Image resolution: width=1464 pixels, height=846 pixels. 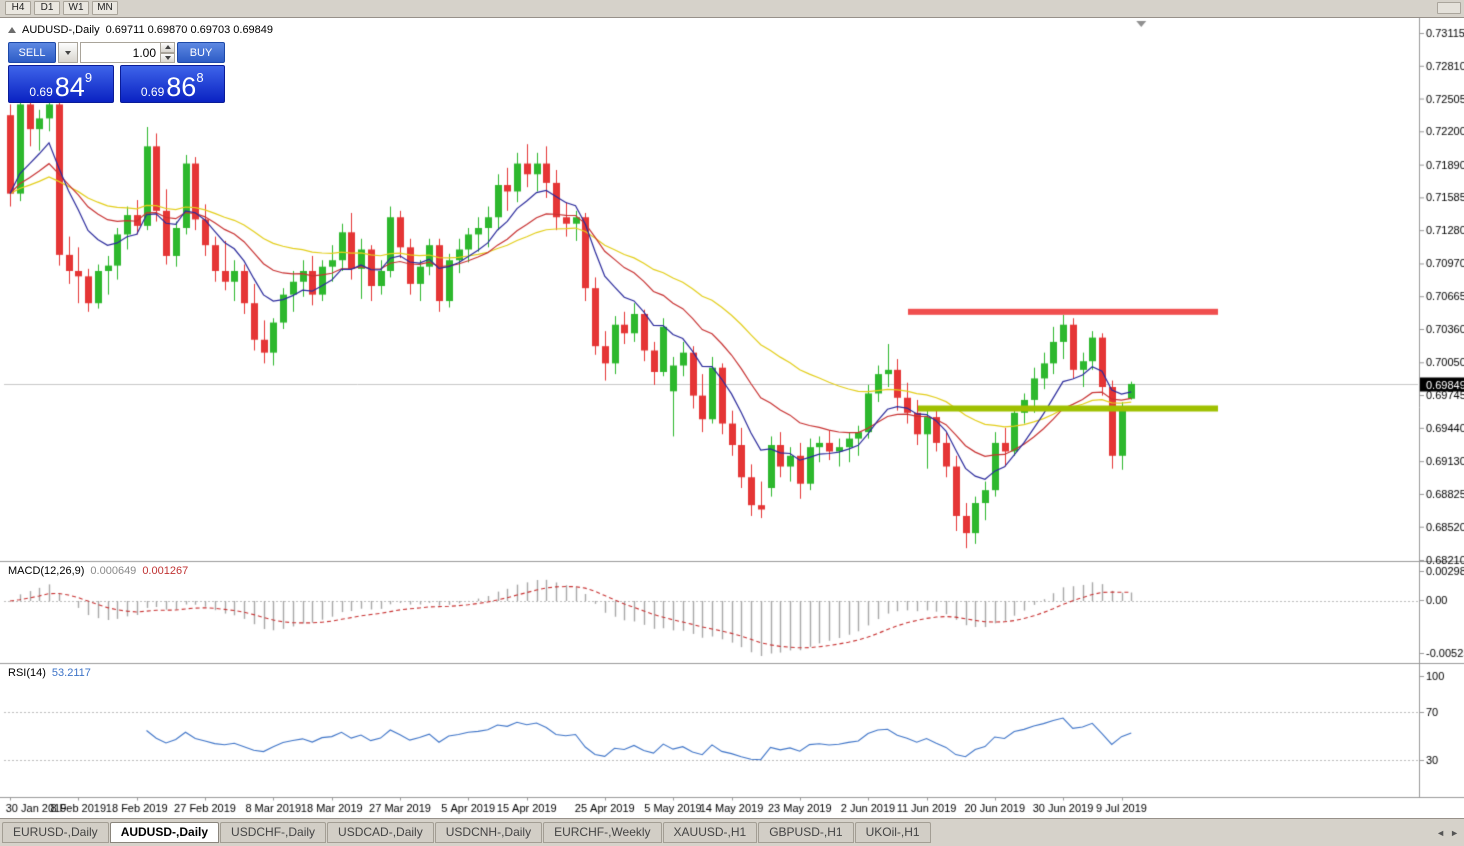 What do you see at coordinates (380, 832) in the screenshot?
I see `tab-usdcad-daily: USDCAD-,Daily` at bounding box center [380, 832].